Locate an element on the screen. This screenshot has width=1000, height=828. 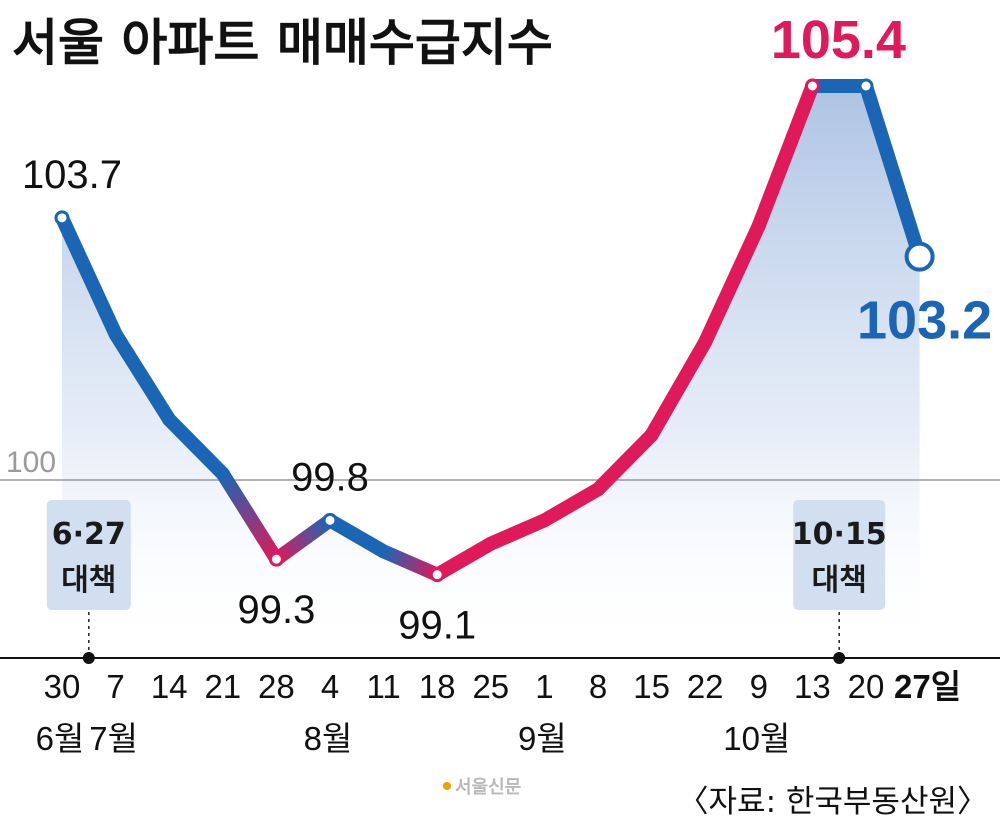
logo-mark-icon is located at coordinates (447, 786).